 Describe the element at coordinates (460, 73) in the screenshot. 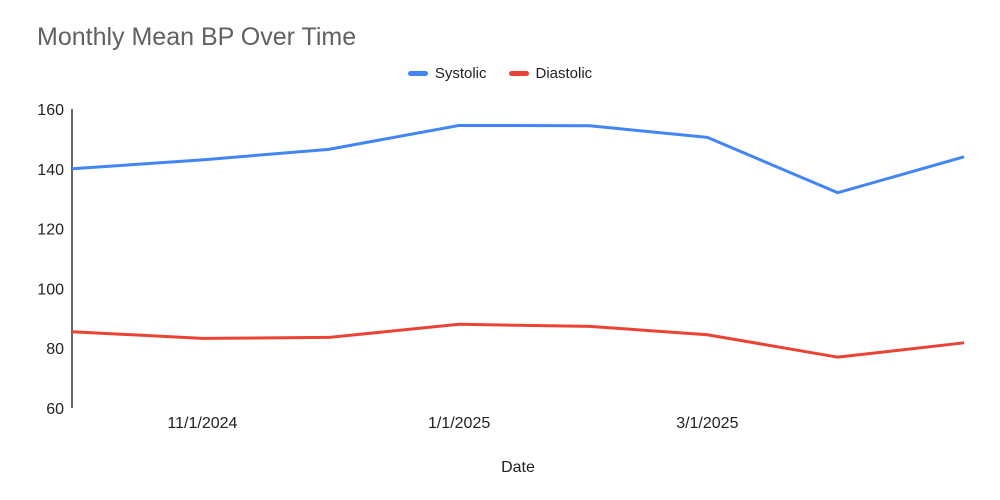

I see `legend-label-systolic: Systolic` at that location.